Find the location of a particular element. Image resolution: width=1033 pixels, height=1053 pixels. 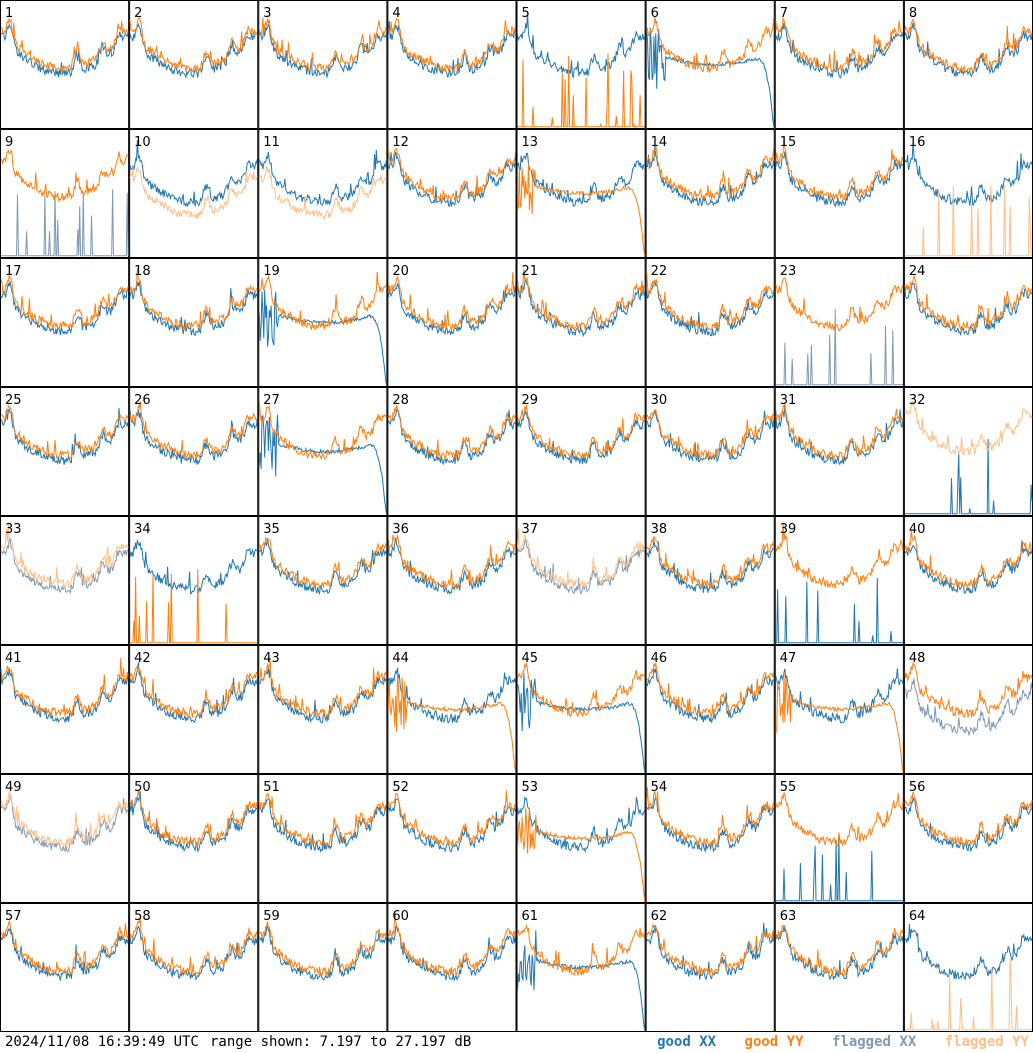

panel-32: 32 is located at coordinates (968, 451).